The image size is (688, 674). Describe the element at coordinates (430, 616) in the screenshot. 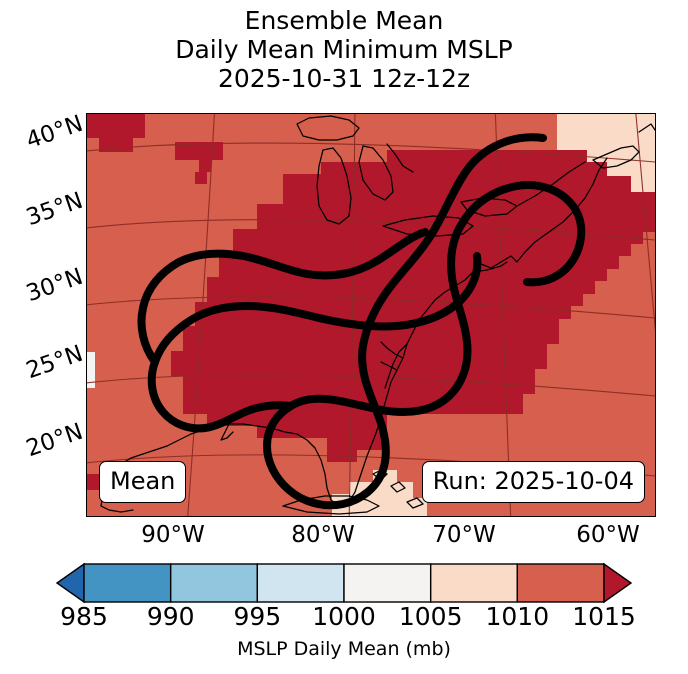

I see `colorbar-tick-1005: 1005` at that location.